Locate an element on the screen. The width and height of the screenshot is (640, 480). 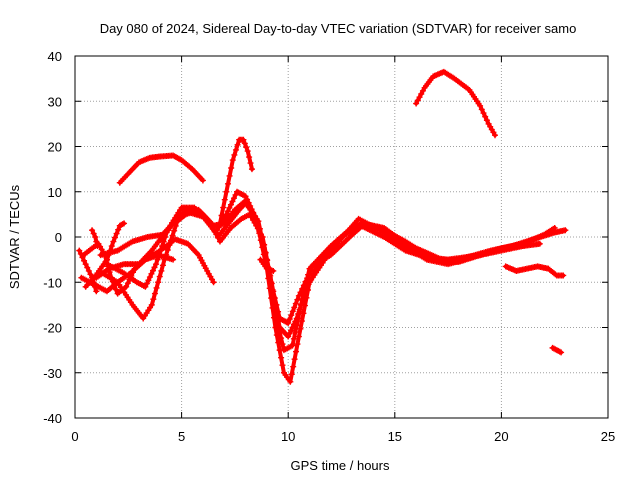
x-tick-label: 25 is located at coordinates (608, 436).